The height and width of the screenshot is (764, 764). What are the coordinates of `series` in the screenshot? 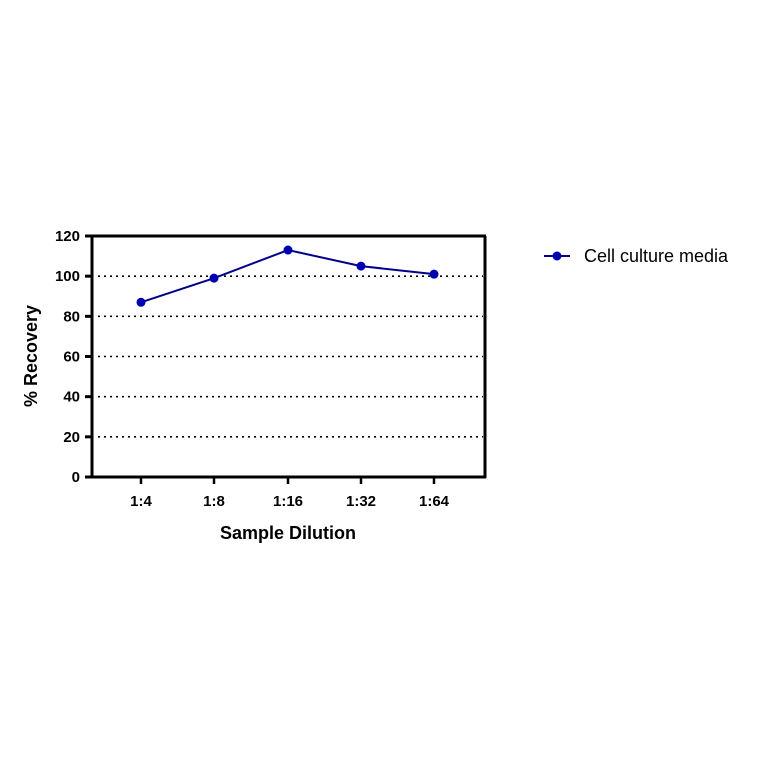 It's located at (287, 276).